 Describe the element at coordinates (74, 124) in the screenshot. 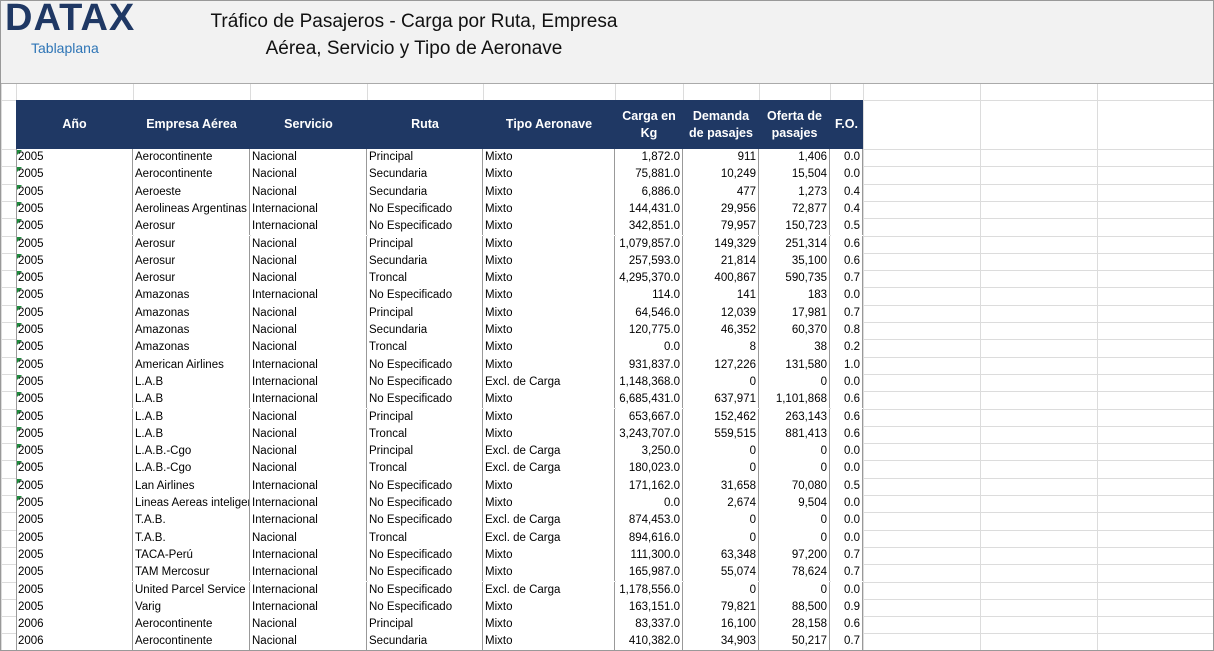

I see `column-header: Año` at that location.